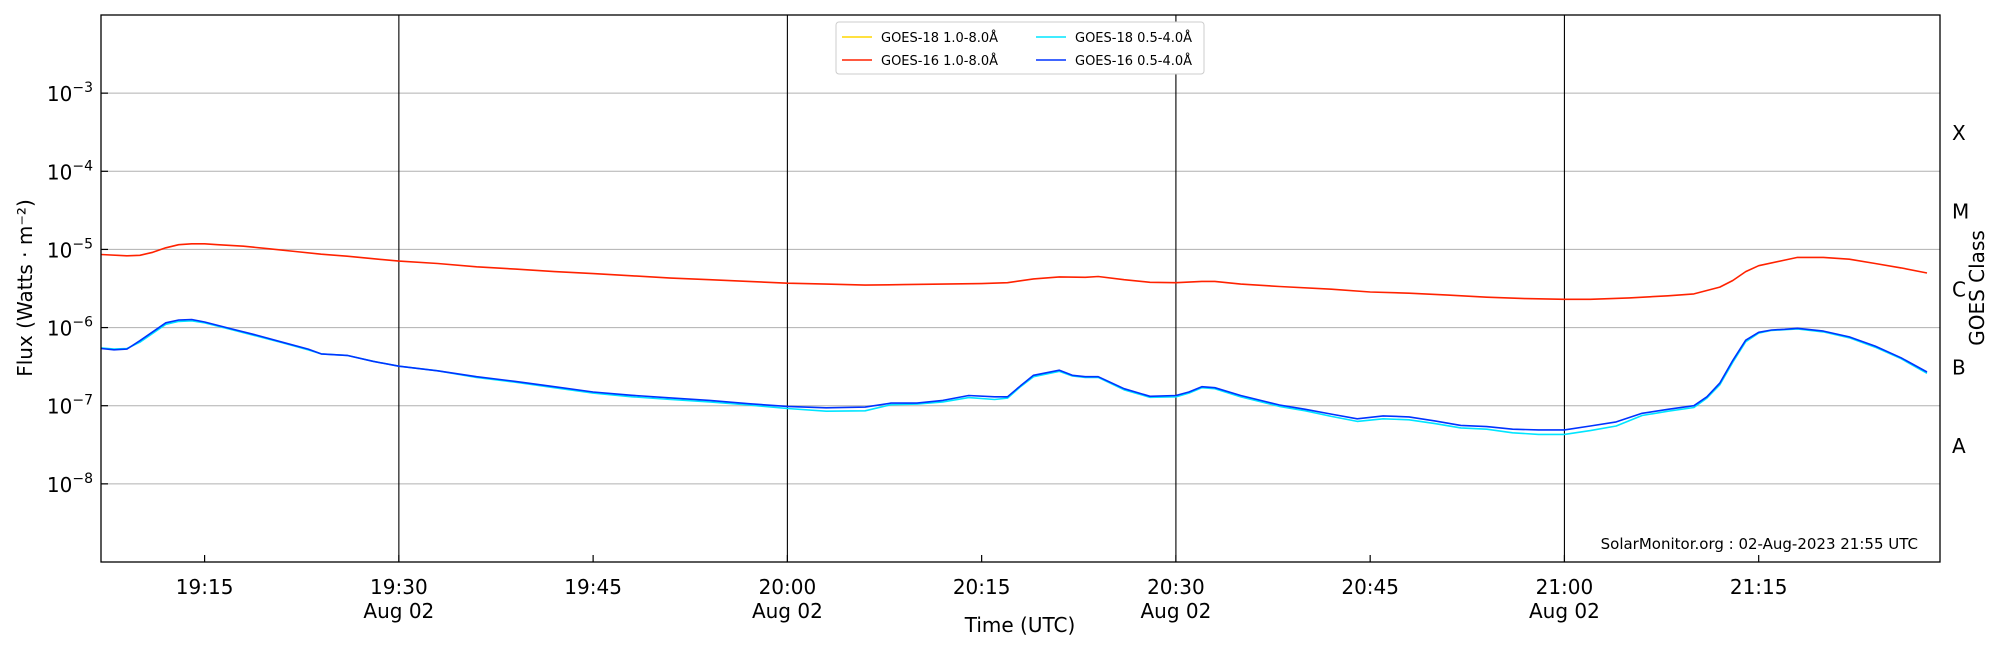 This screenshot has height=650, width=2000. What do you see at coordinates (1133, 61) in the screenshot?
I see `legend-label-goes16-short: GOES-16 0.5-4.0Å` at bounding box center [1133, 61].